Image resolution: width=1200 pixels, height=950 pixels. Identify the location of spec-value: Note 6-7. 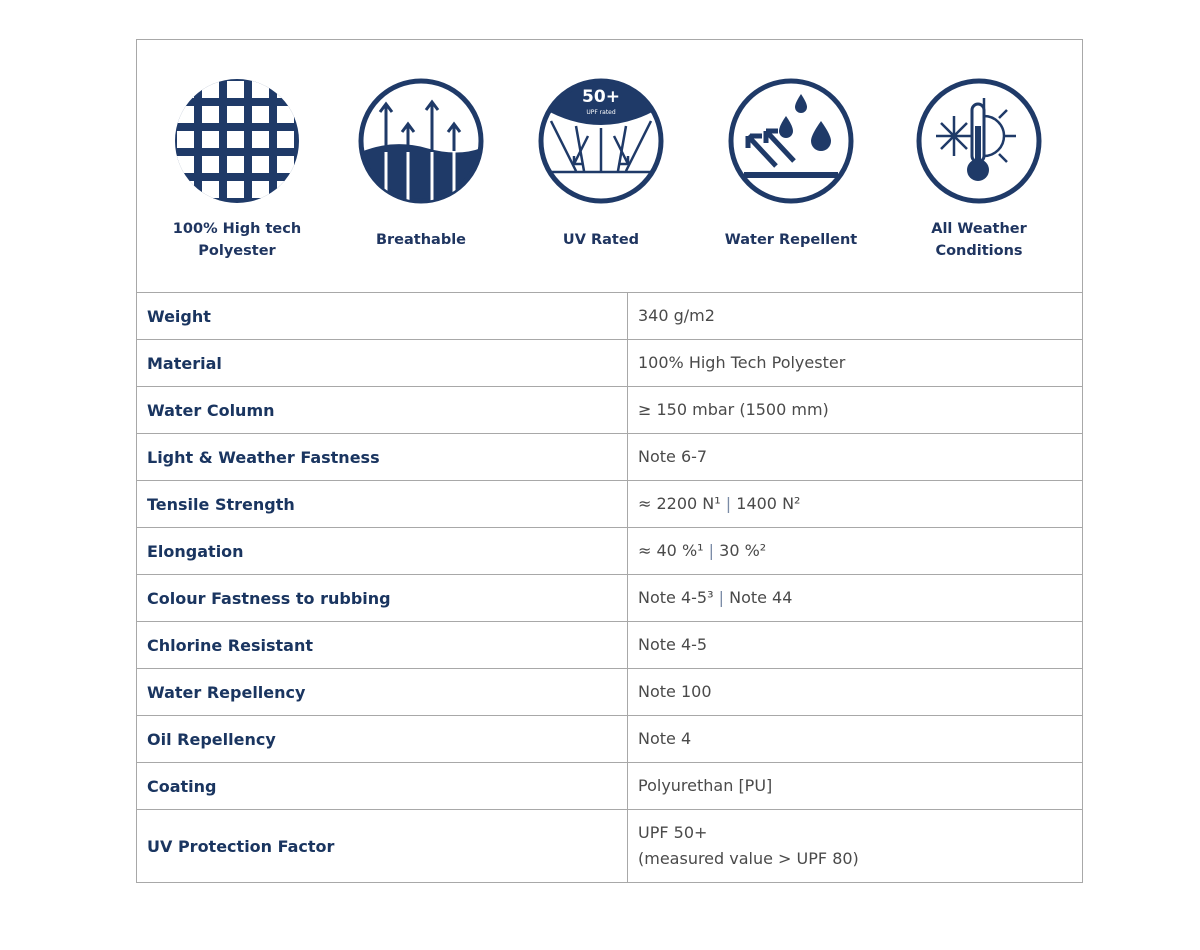
(673, 456).